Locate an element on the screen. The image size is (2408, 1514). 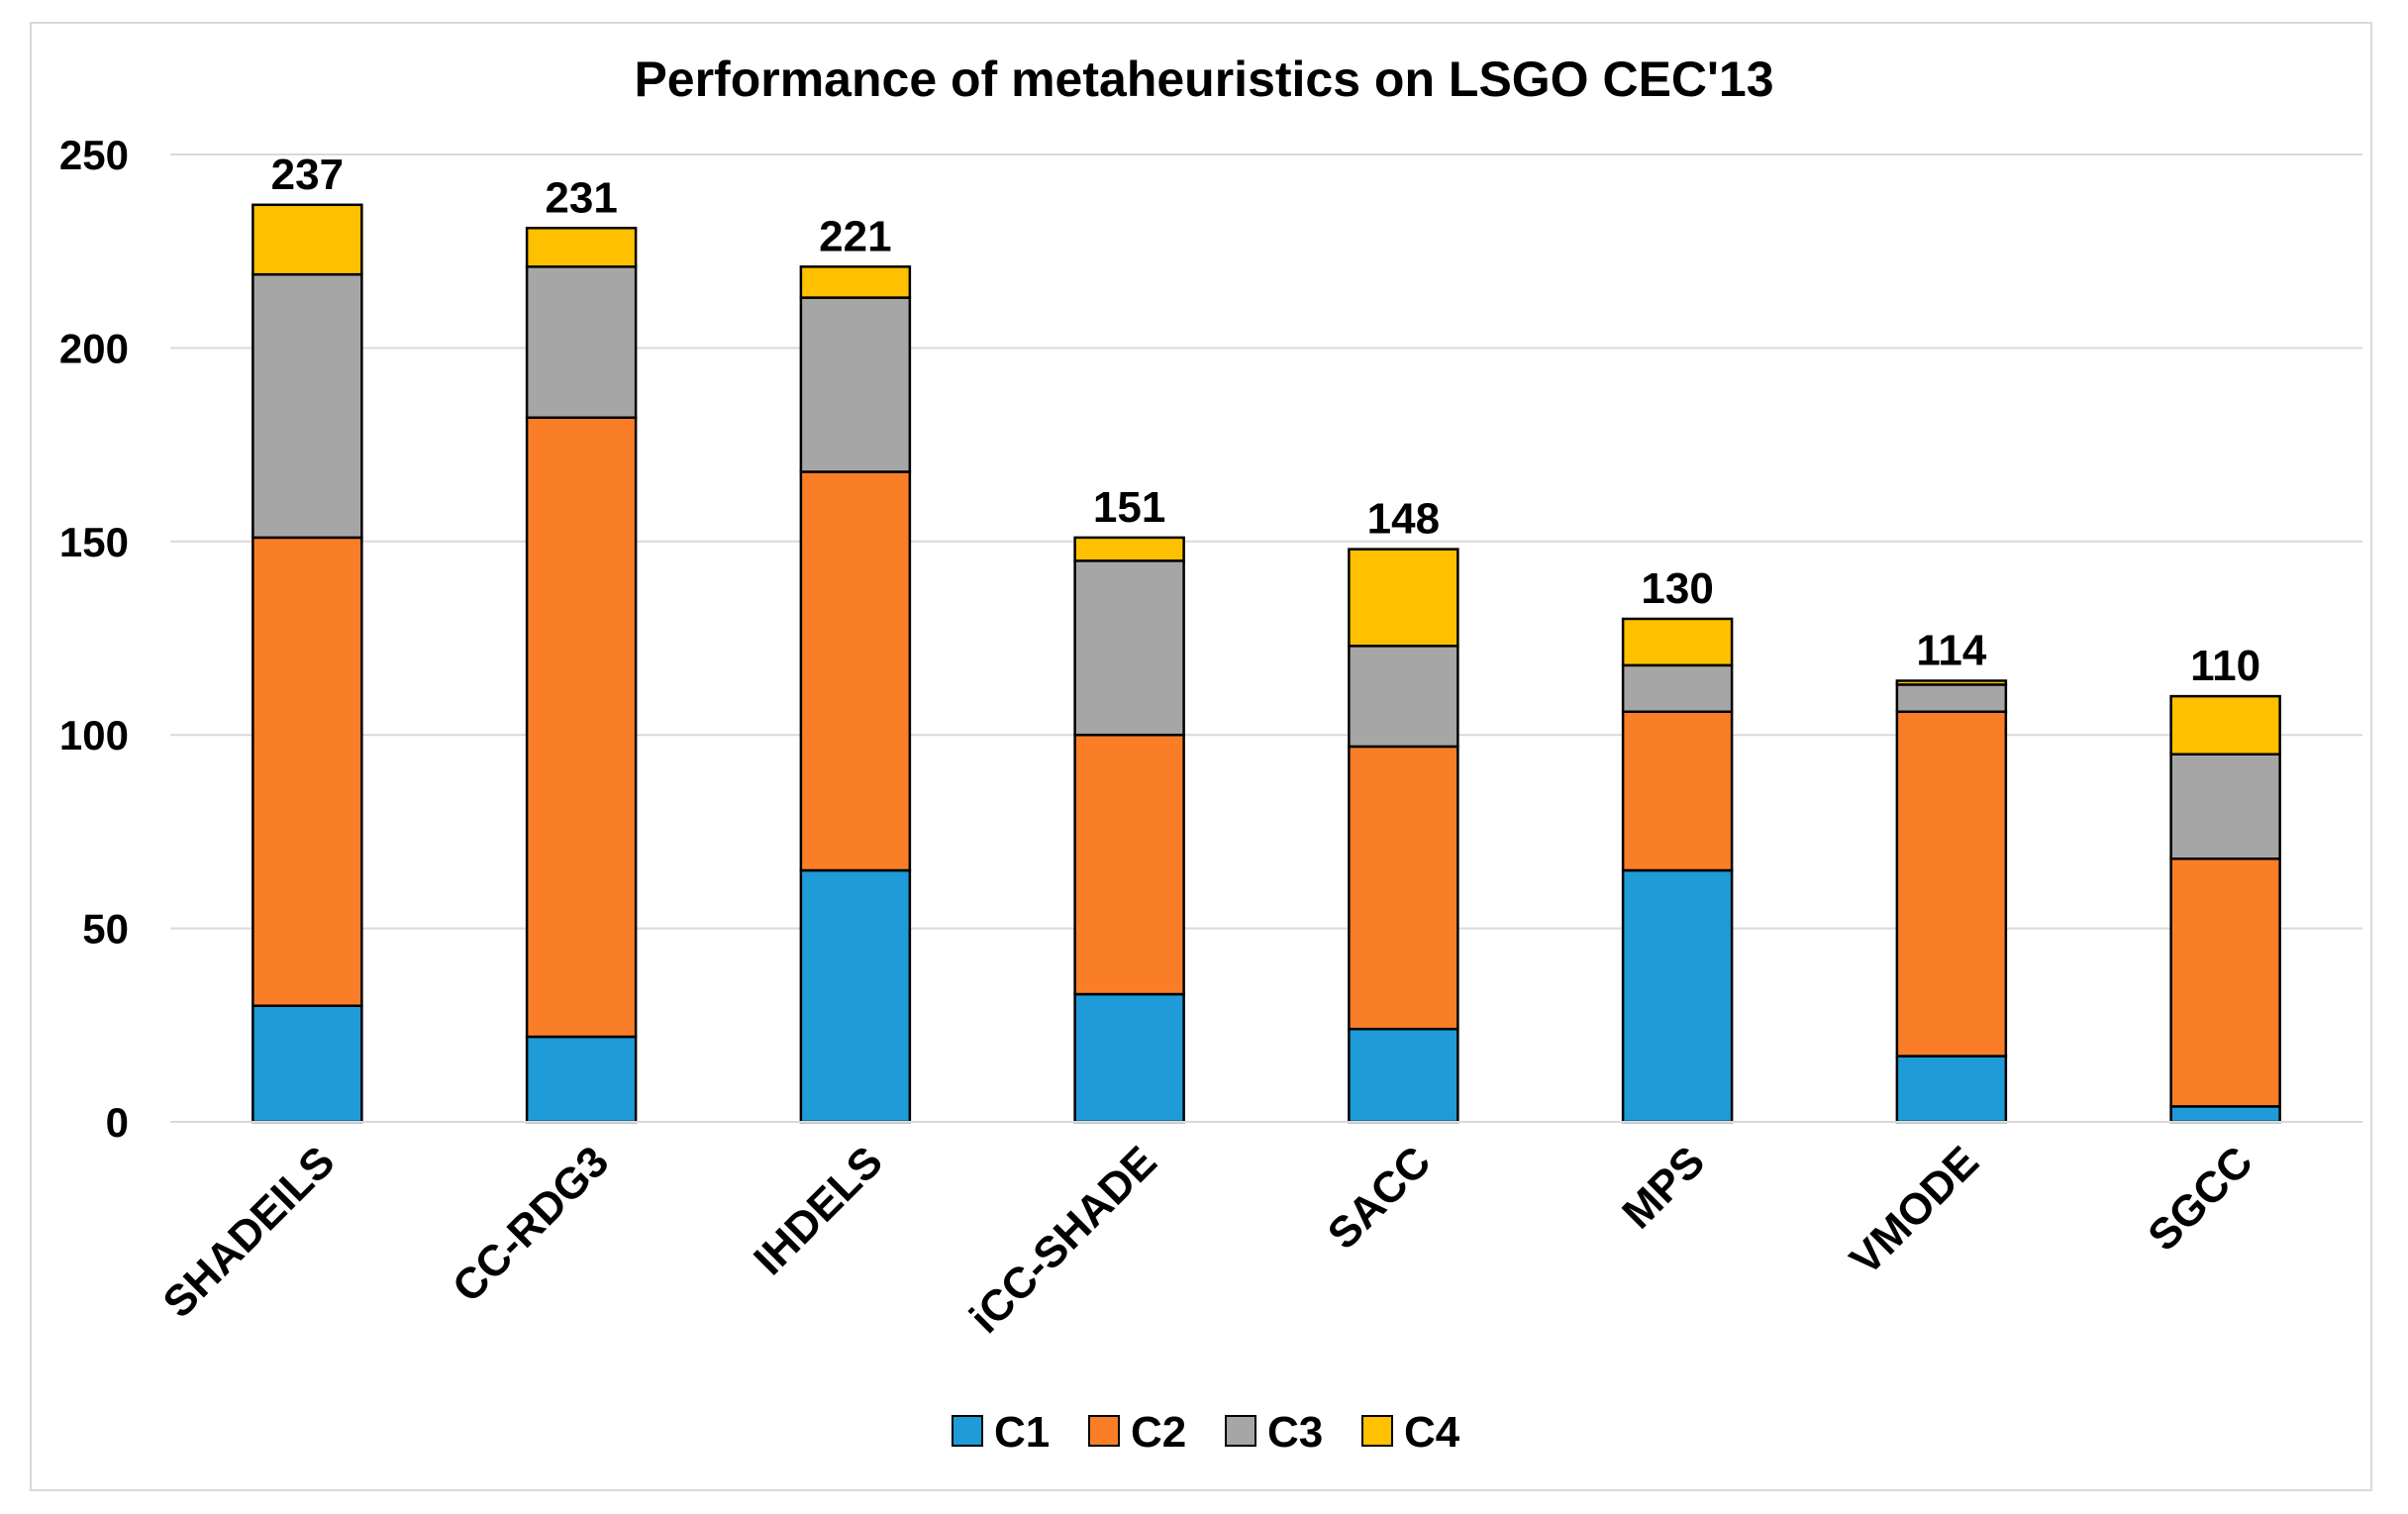
legend-label-c1: C1 is located at coordinates (1022, 1432).